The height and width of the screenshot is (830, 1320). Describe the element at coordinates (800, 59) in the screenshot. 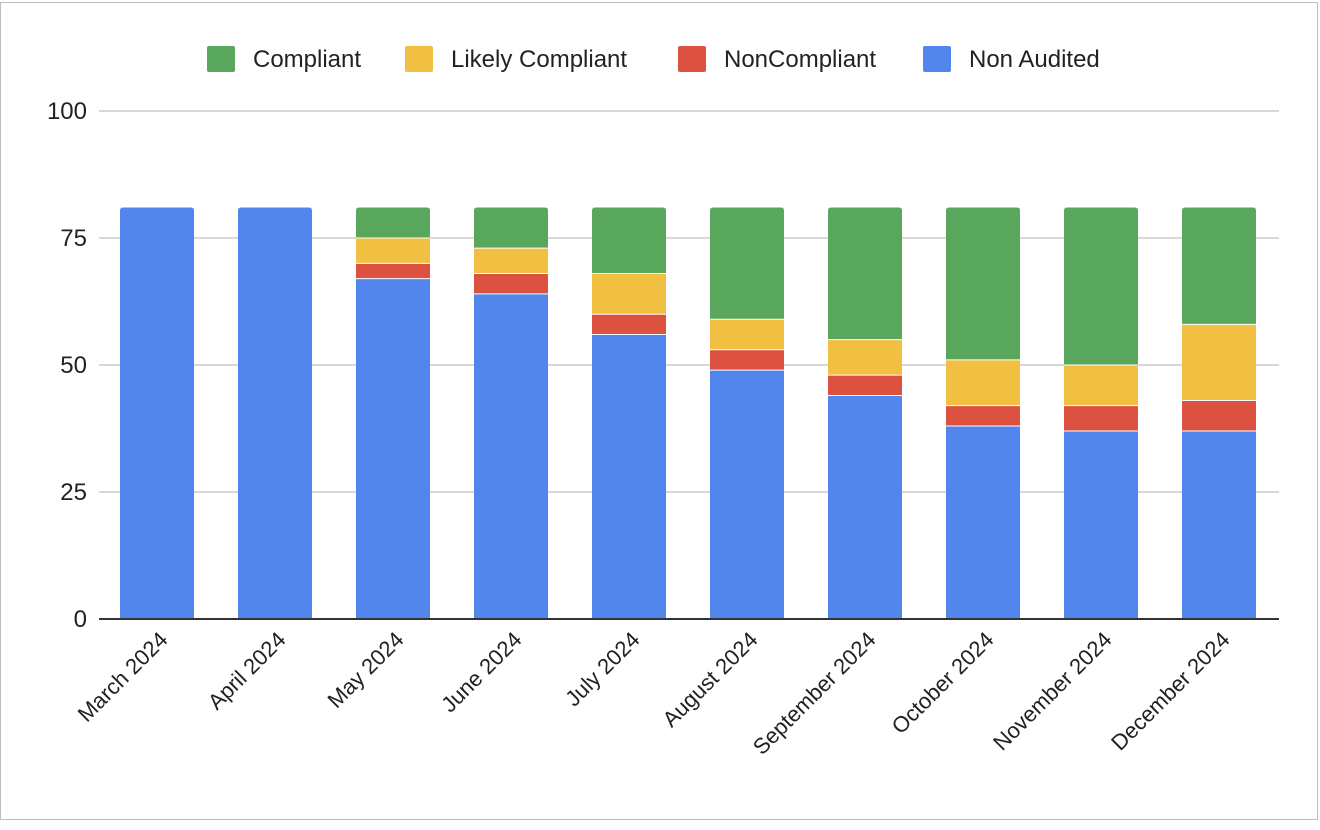

I see `legend-label: NonCompliant` at that location.